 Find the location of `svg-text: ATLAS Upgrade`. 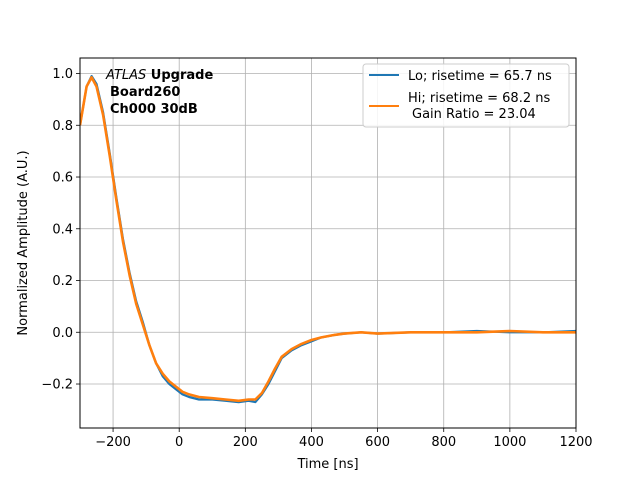

svg-text: ATLAS Upgrade is located at coordinates (159, 75).